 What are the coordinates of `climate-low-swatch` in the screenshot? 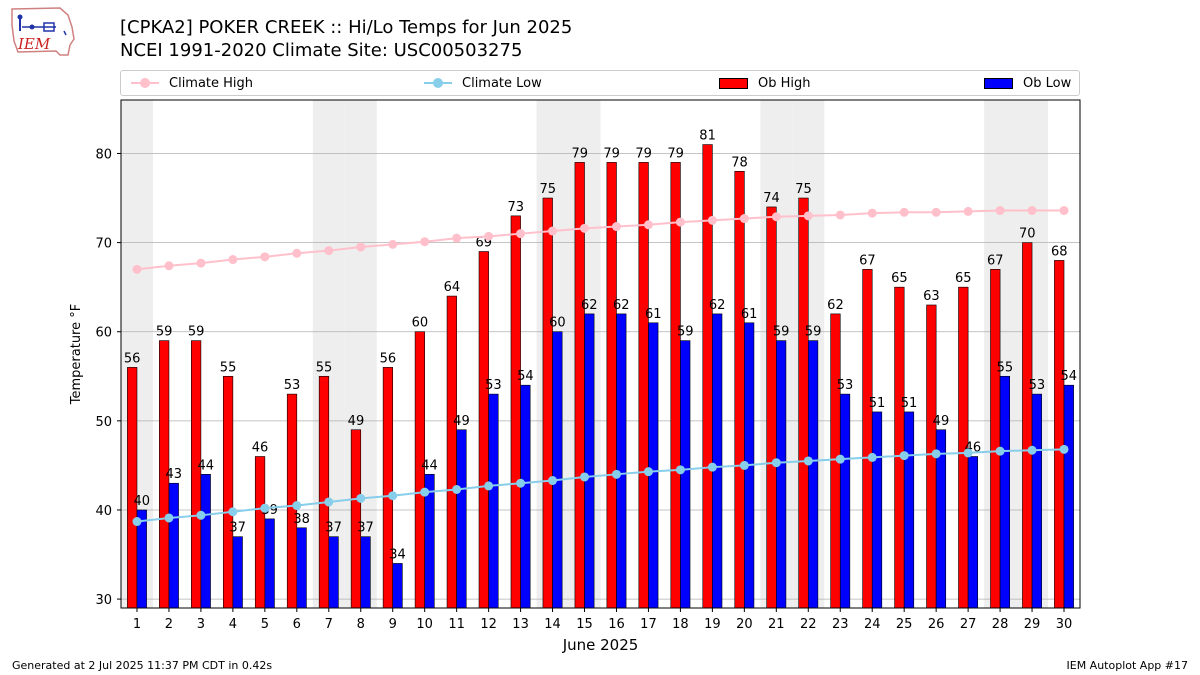 It's located at (438, 83).